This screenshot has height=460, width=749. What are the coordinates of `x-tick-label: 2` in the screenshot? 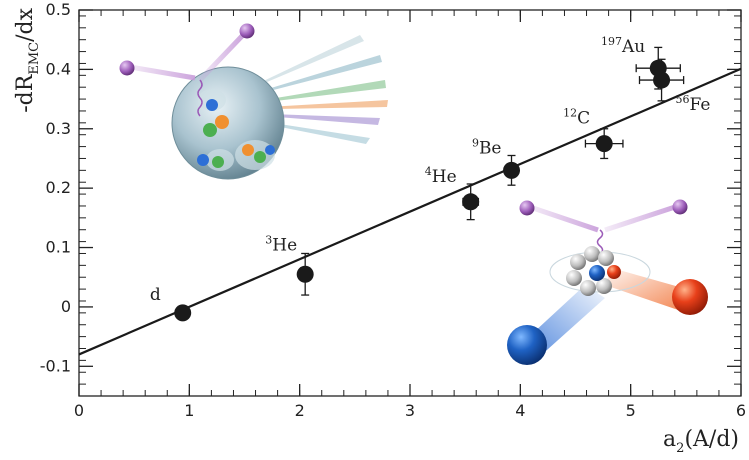 It's located at (300, 410).